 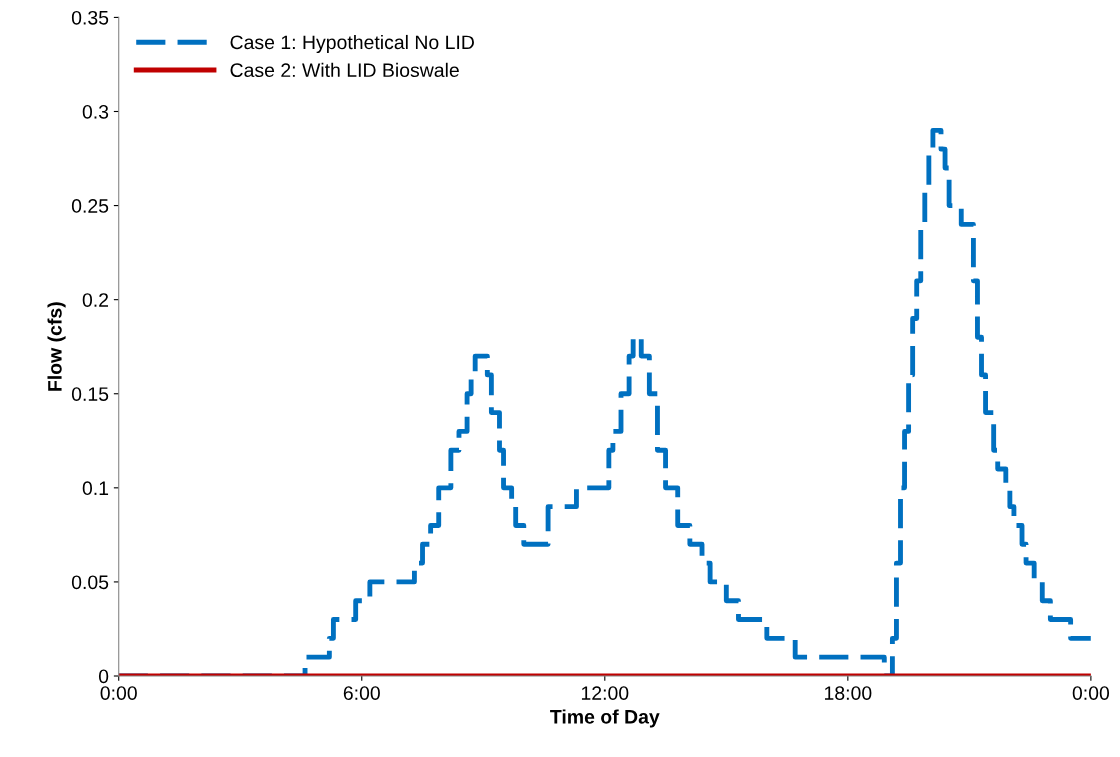 What do you see at coordinates (90, 582) in the screenshot?
I see `y-tick-label: 0.05` at bounding box center [90, 582].